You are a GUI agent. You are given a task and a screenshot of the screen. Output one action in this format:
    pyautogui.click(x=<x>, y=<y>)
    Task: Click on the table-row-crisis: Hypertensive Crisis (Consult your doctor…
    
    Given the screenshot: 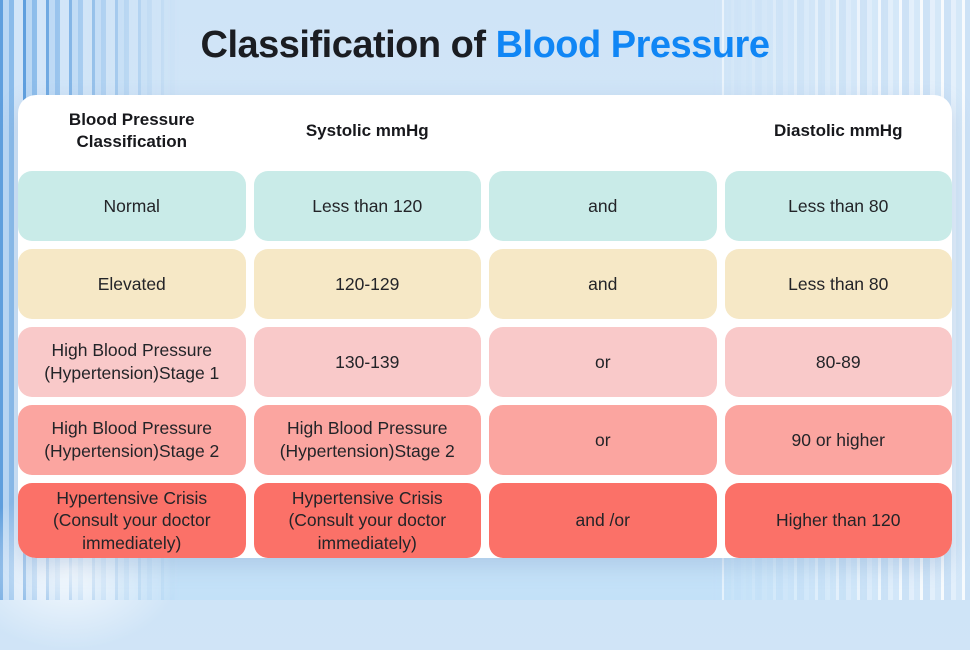 What is the action you would take?
    pyautogui.click(x=485, y=520)
    